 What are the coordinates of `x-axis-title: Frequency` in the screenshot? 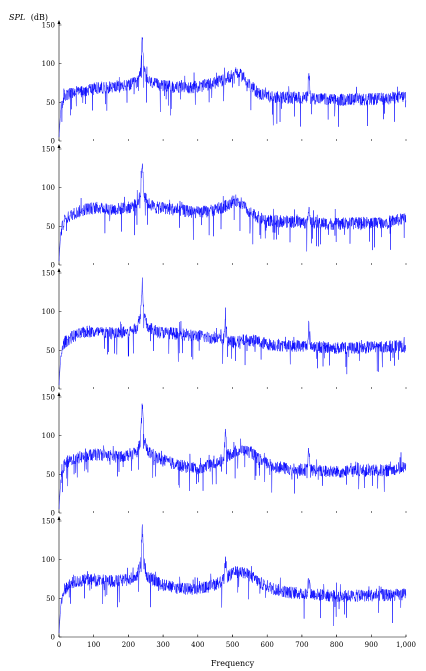 It's located at (233, 663).